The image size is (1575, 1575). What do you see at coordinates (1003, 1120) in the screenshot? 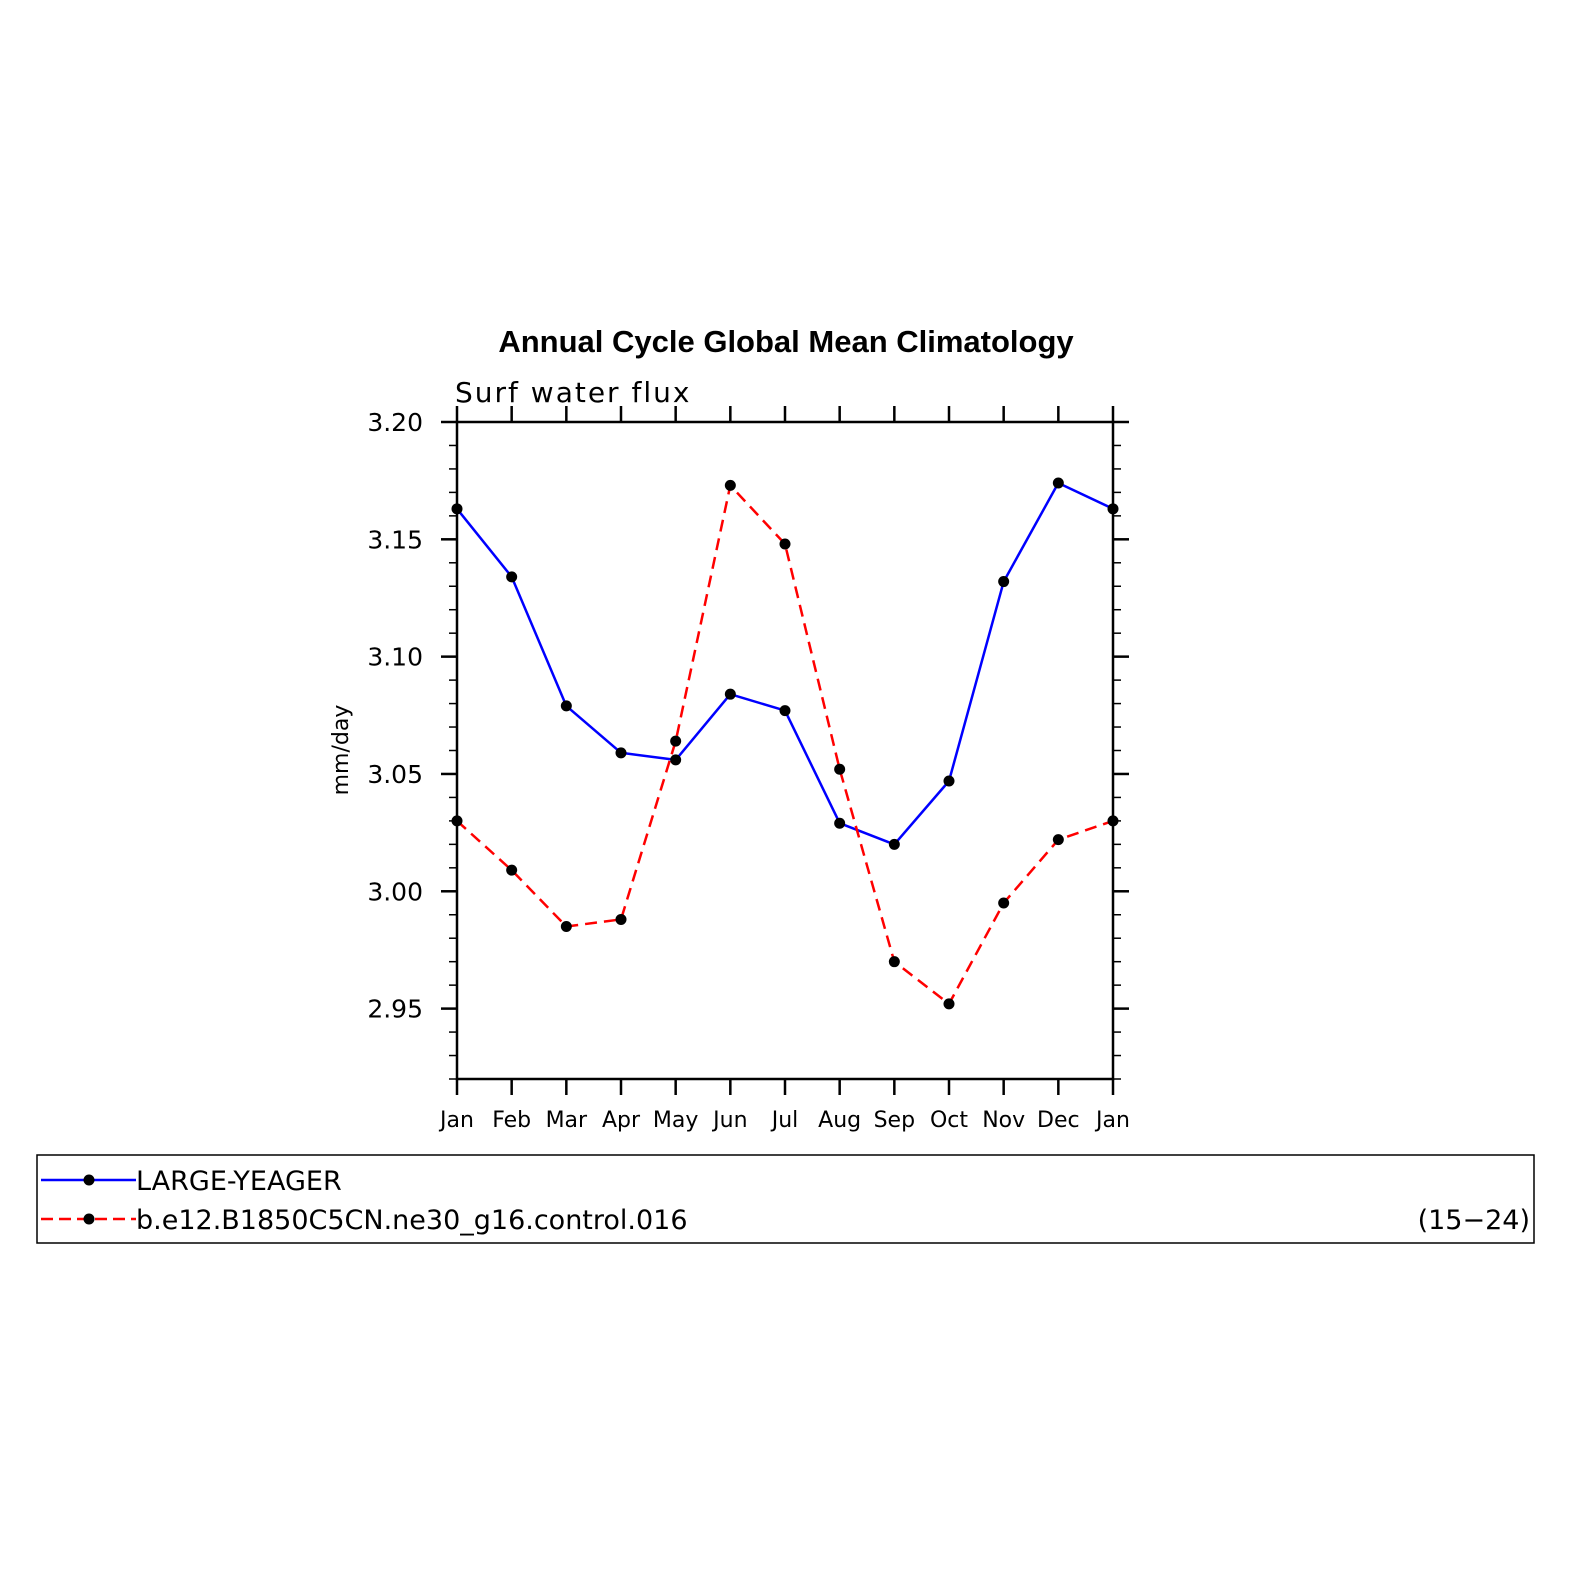
I see `x-tick-label: Nov` at bounding box center [1003, 1120].